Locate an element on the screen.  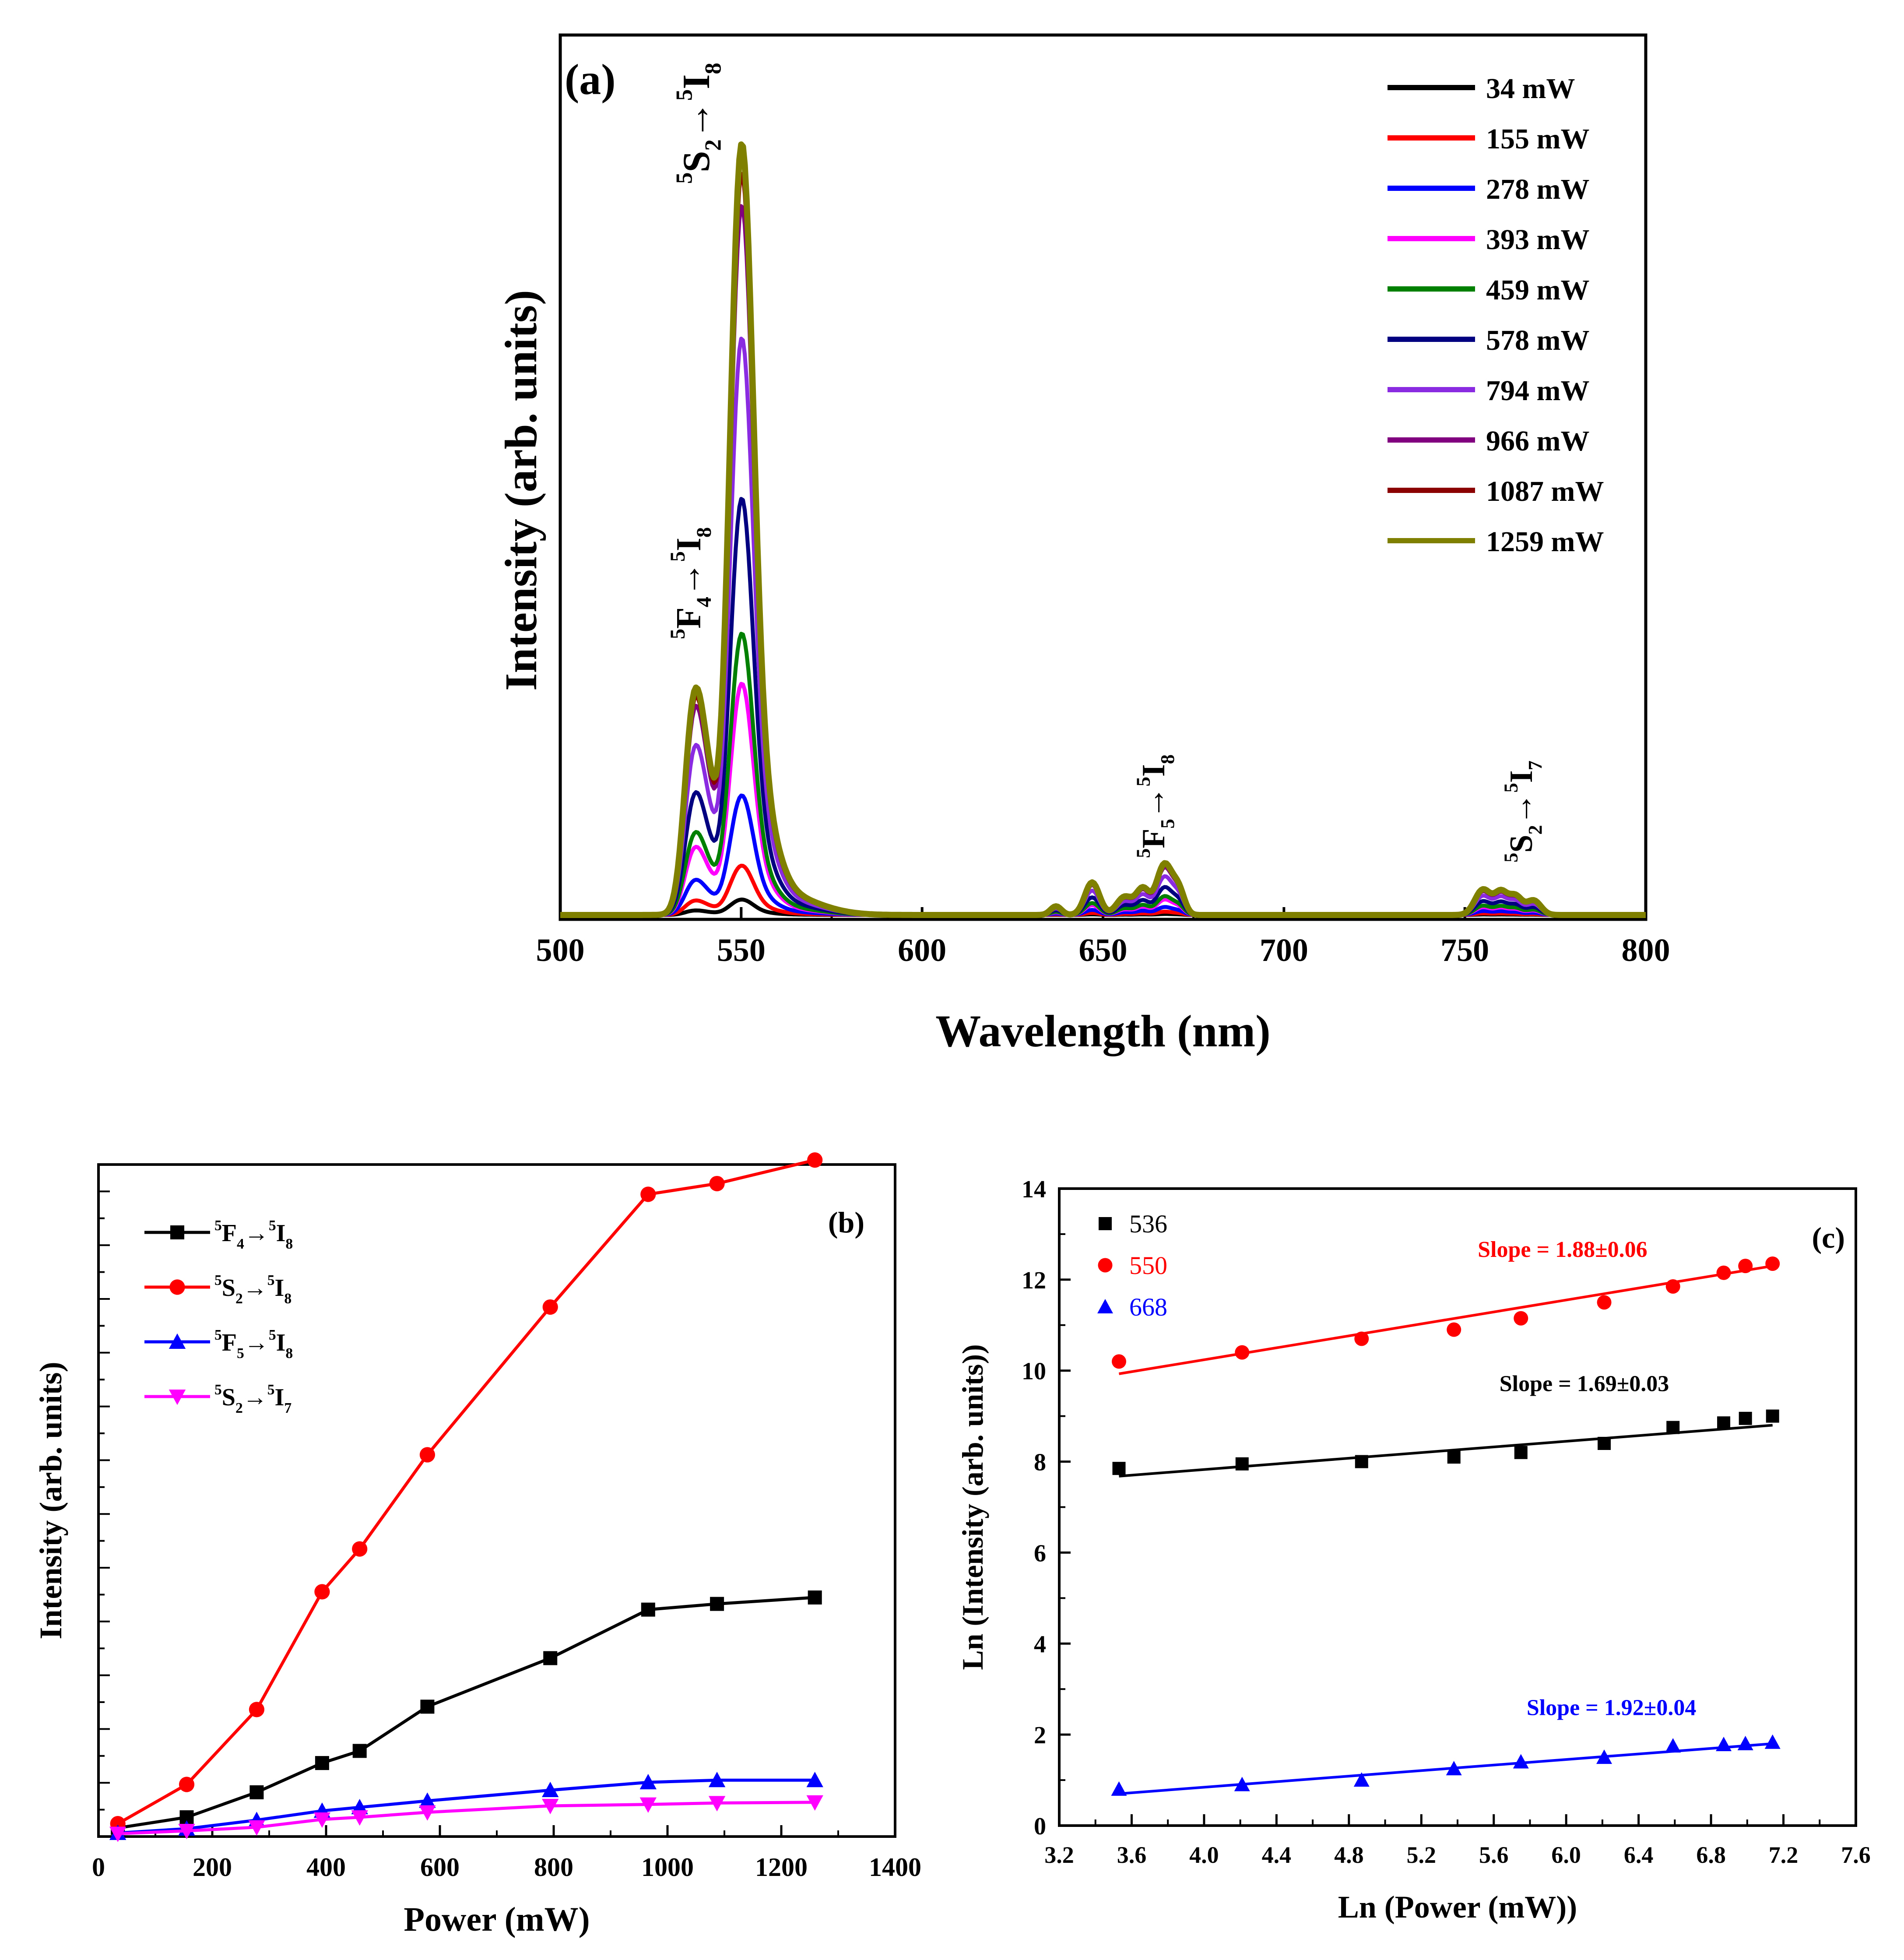
x-tick-label: 4.0 is located at coordinates (1204, 1855).